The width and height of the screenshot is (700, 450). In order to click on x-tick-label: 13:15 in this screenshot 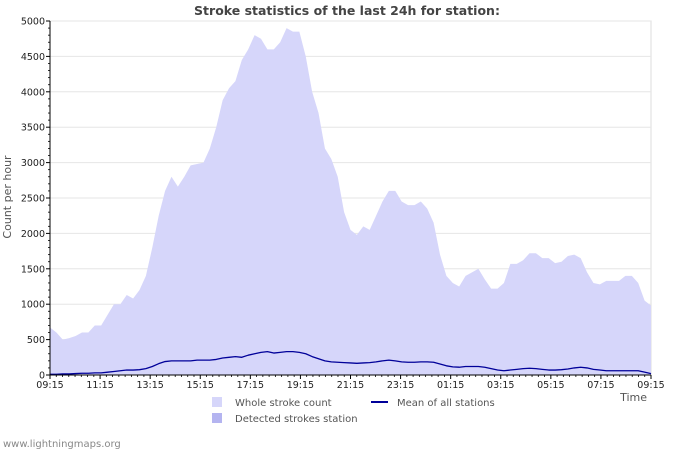, I will do `click(149, 385)`.